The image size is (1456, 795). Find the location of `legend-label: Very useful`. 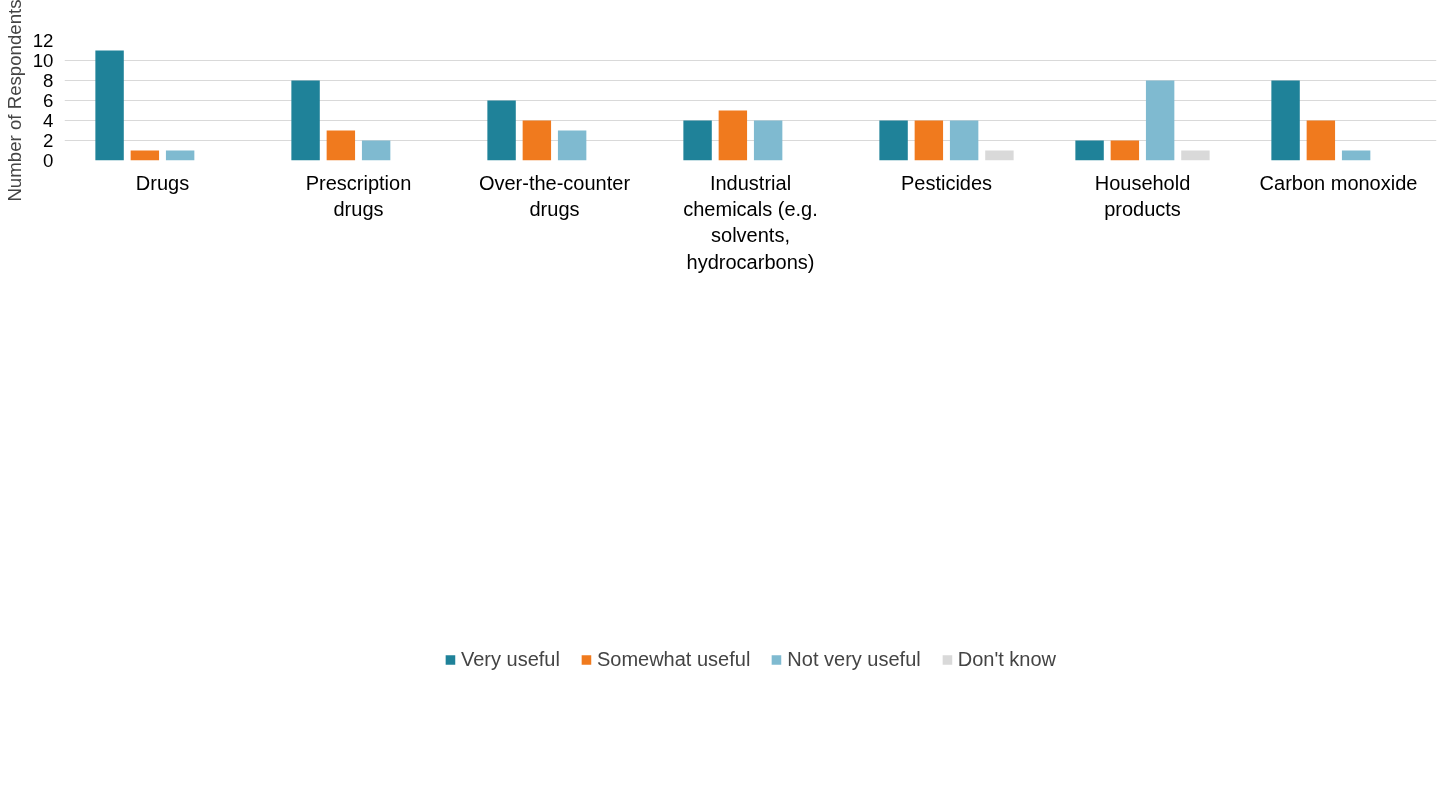

legend-label: Very useful is located at coordinates (510, 659).